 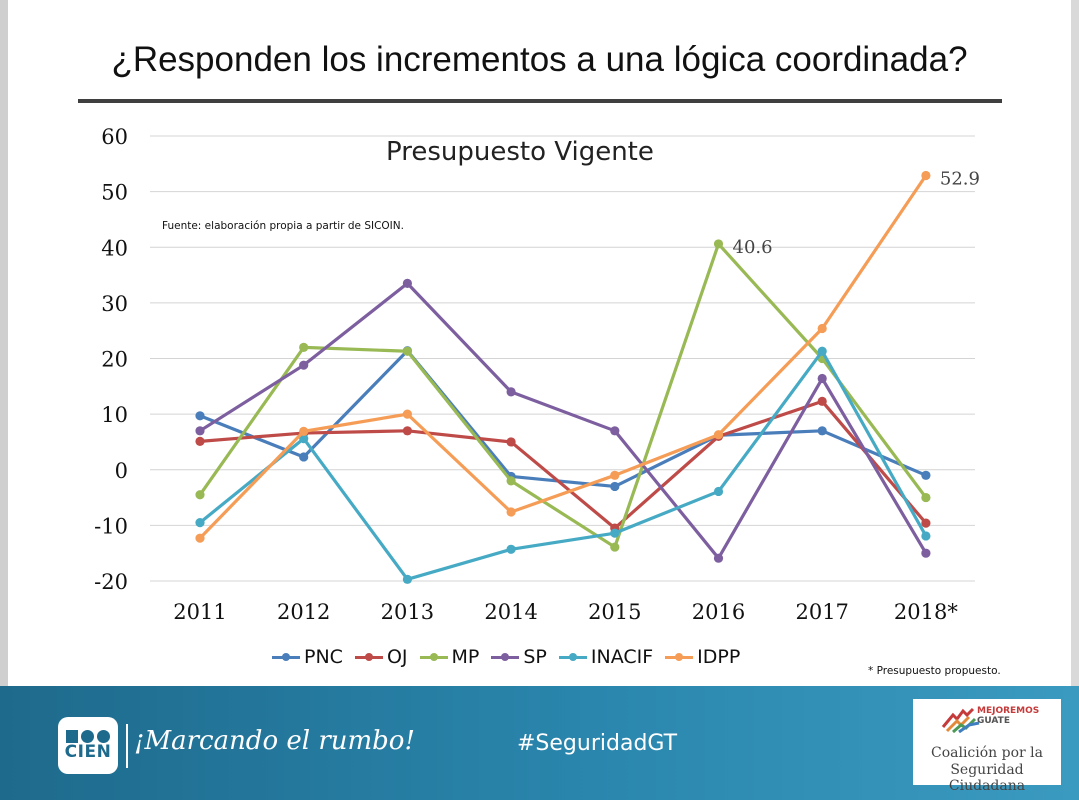 What do you see at coordinates (718, 612) in the screenshot?
I see `x-tick-label: 2016` at bounding box center [718, 612].